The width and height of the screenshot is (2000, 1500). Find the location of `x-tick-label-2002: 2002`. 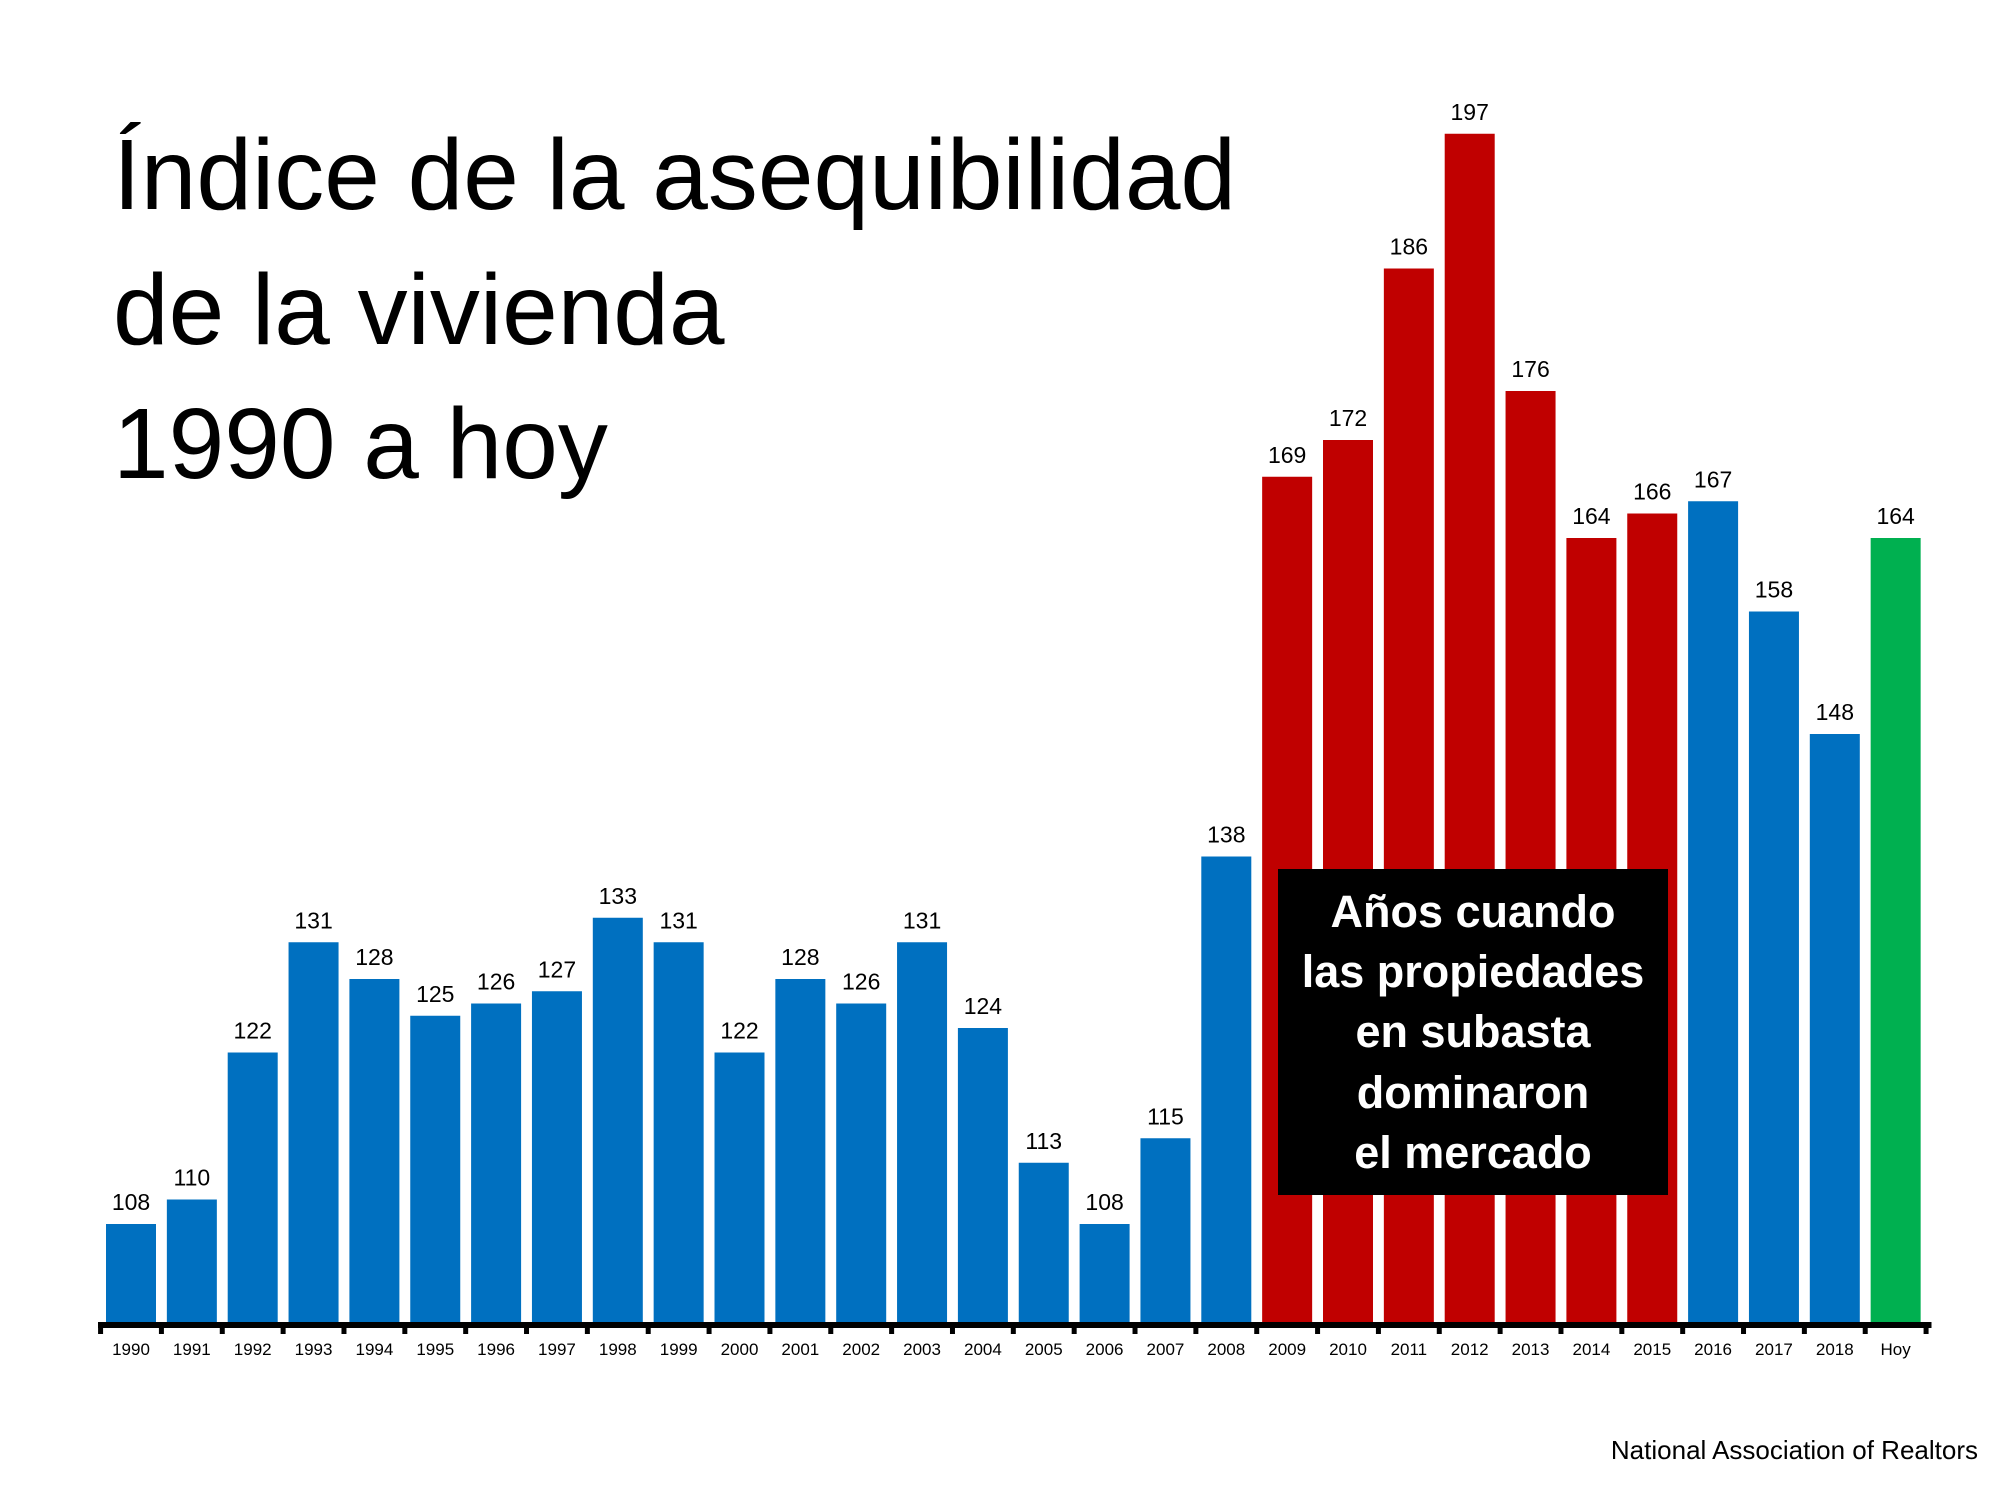

x-tick-label-2002: 2002 is located at coordinates (861, 1349).